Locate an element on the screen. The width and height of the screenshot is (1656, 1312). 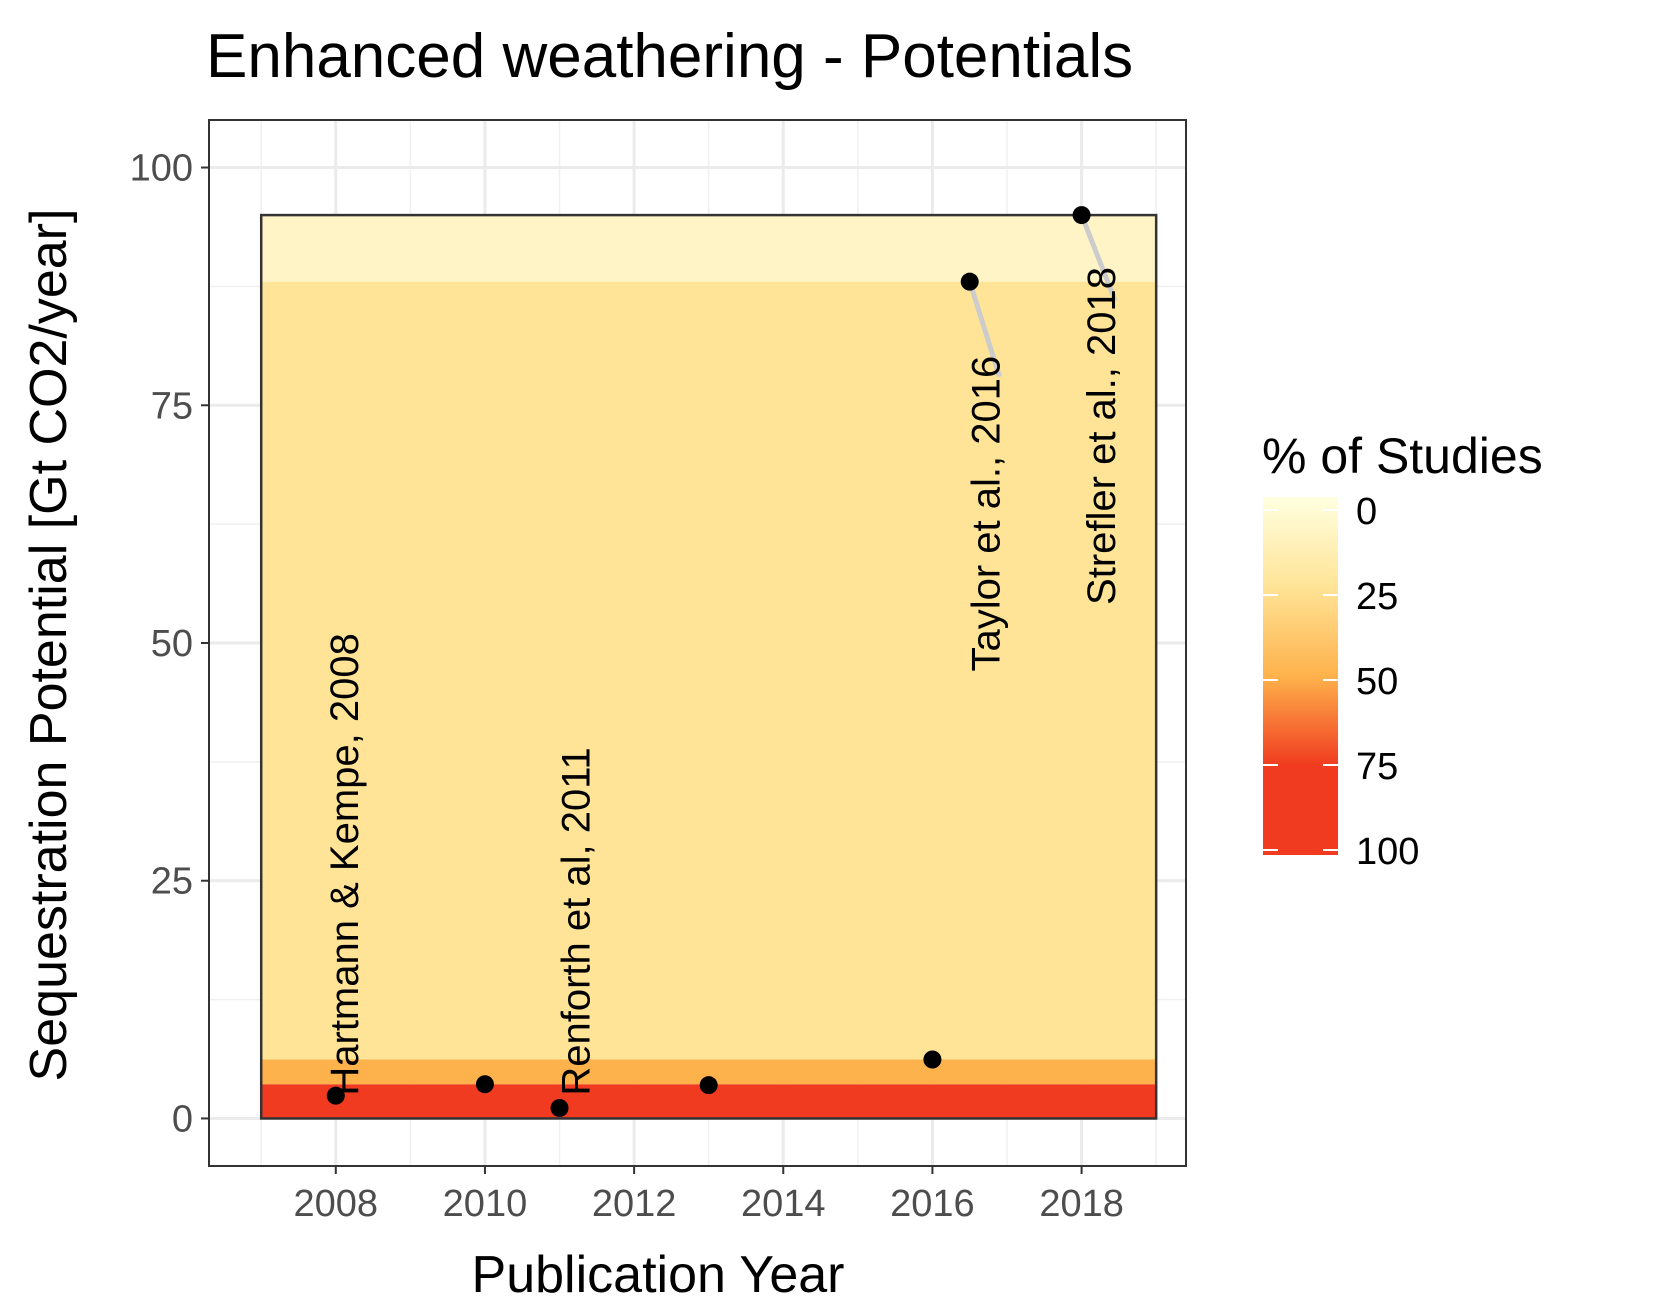
annotation-leaders is located at coordinates (1042, 296).